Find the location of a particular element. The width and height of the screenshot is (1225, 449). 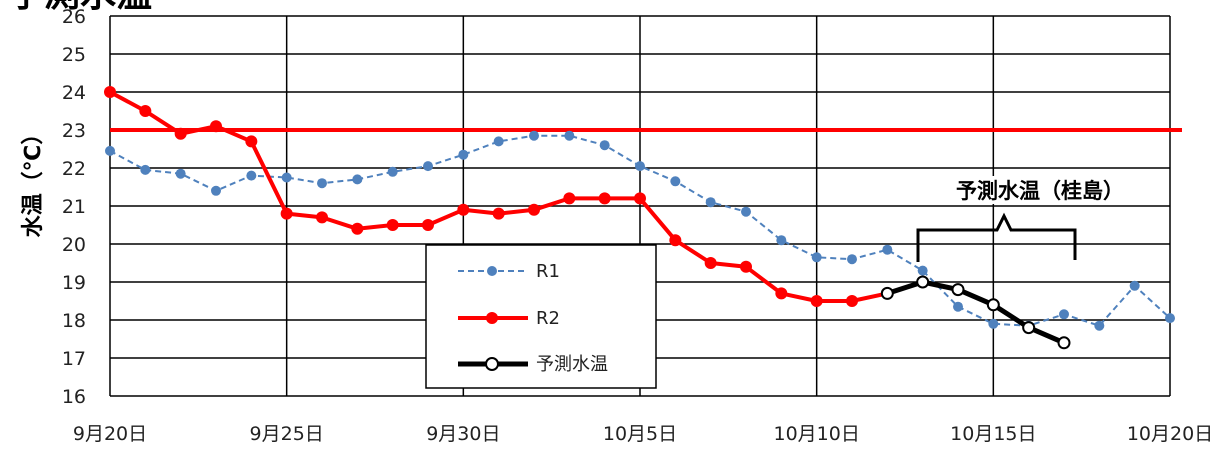

x-tick-label: 10月5日 is located at coordinates (640, 434).